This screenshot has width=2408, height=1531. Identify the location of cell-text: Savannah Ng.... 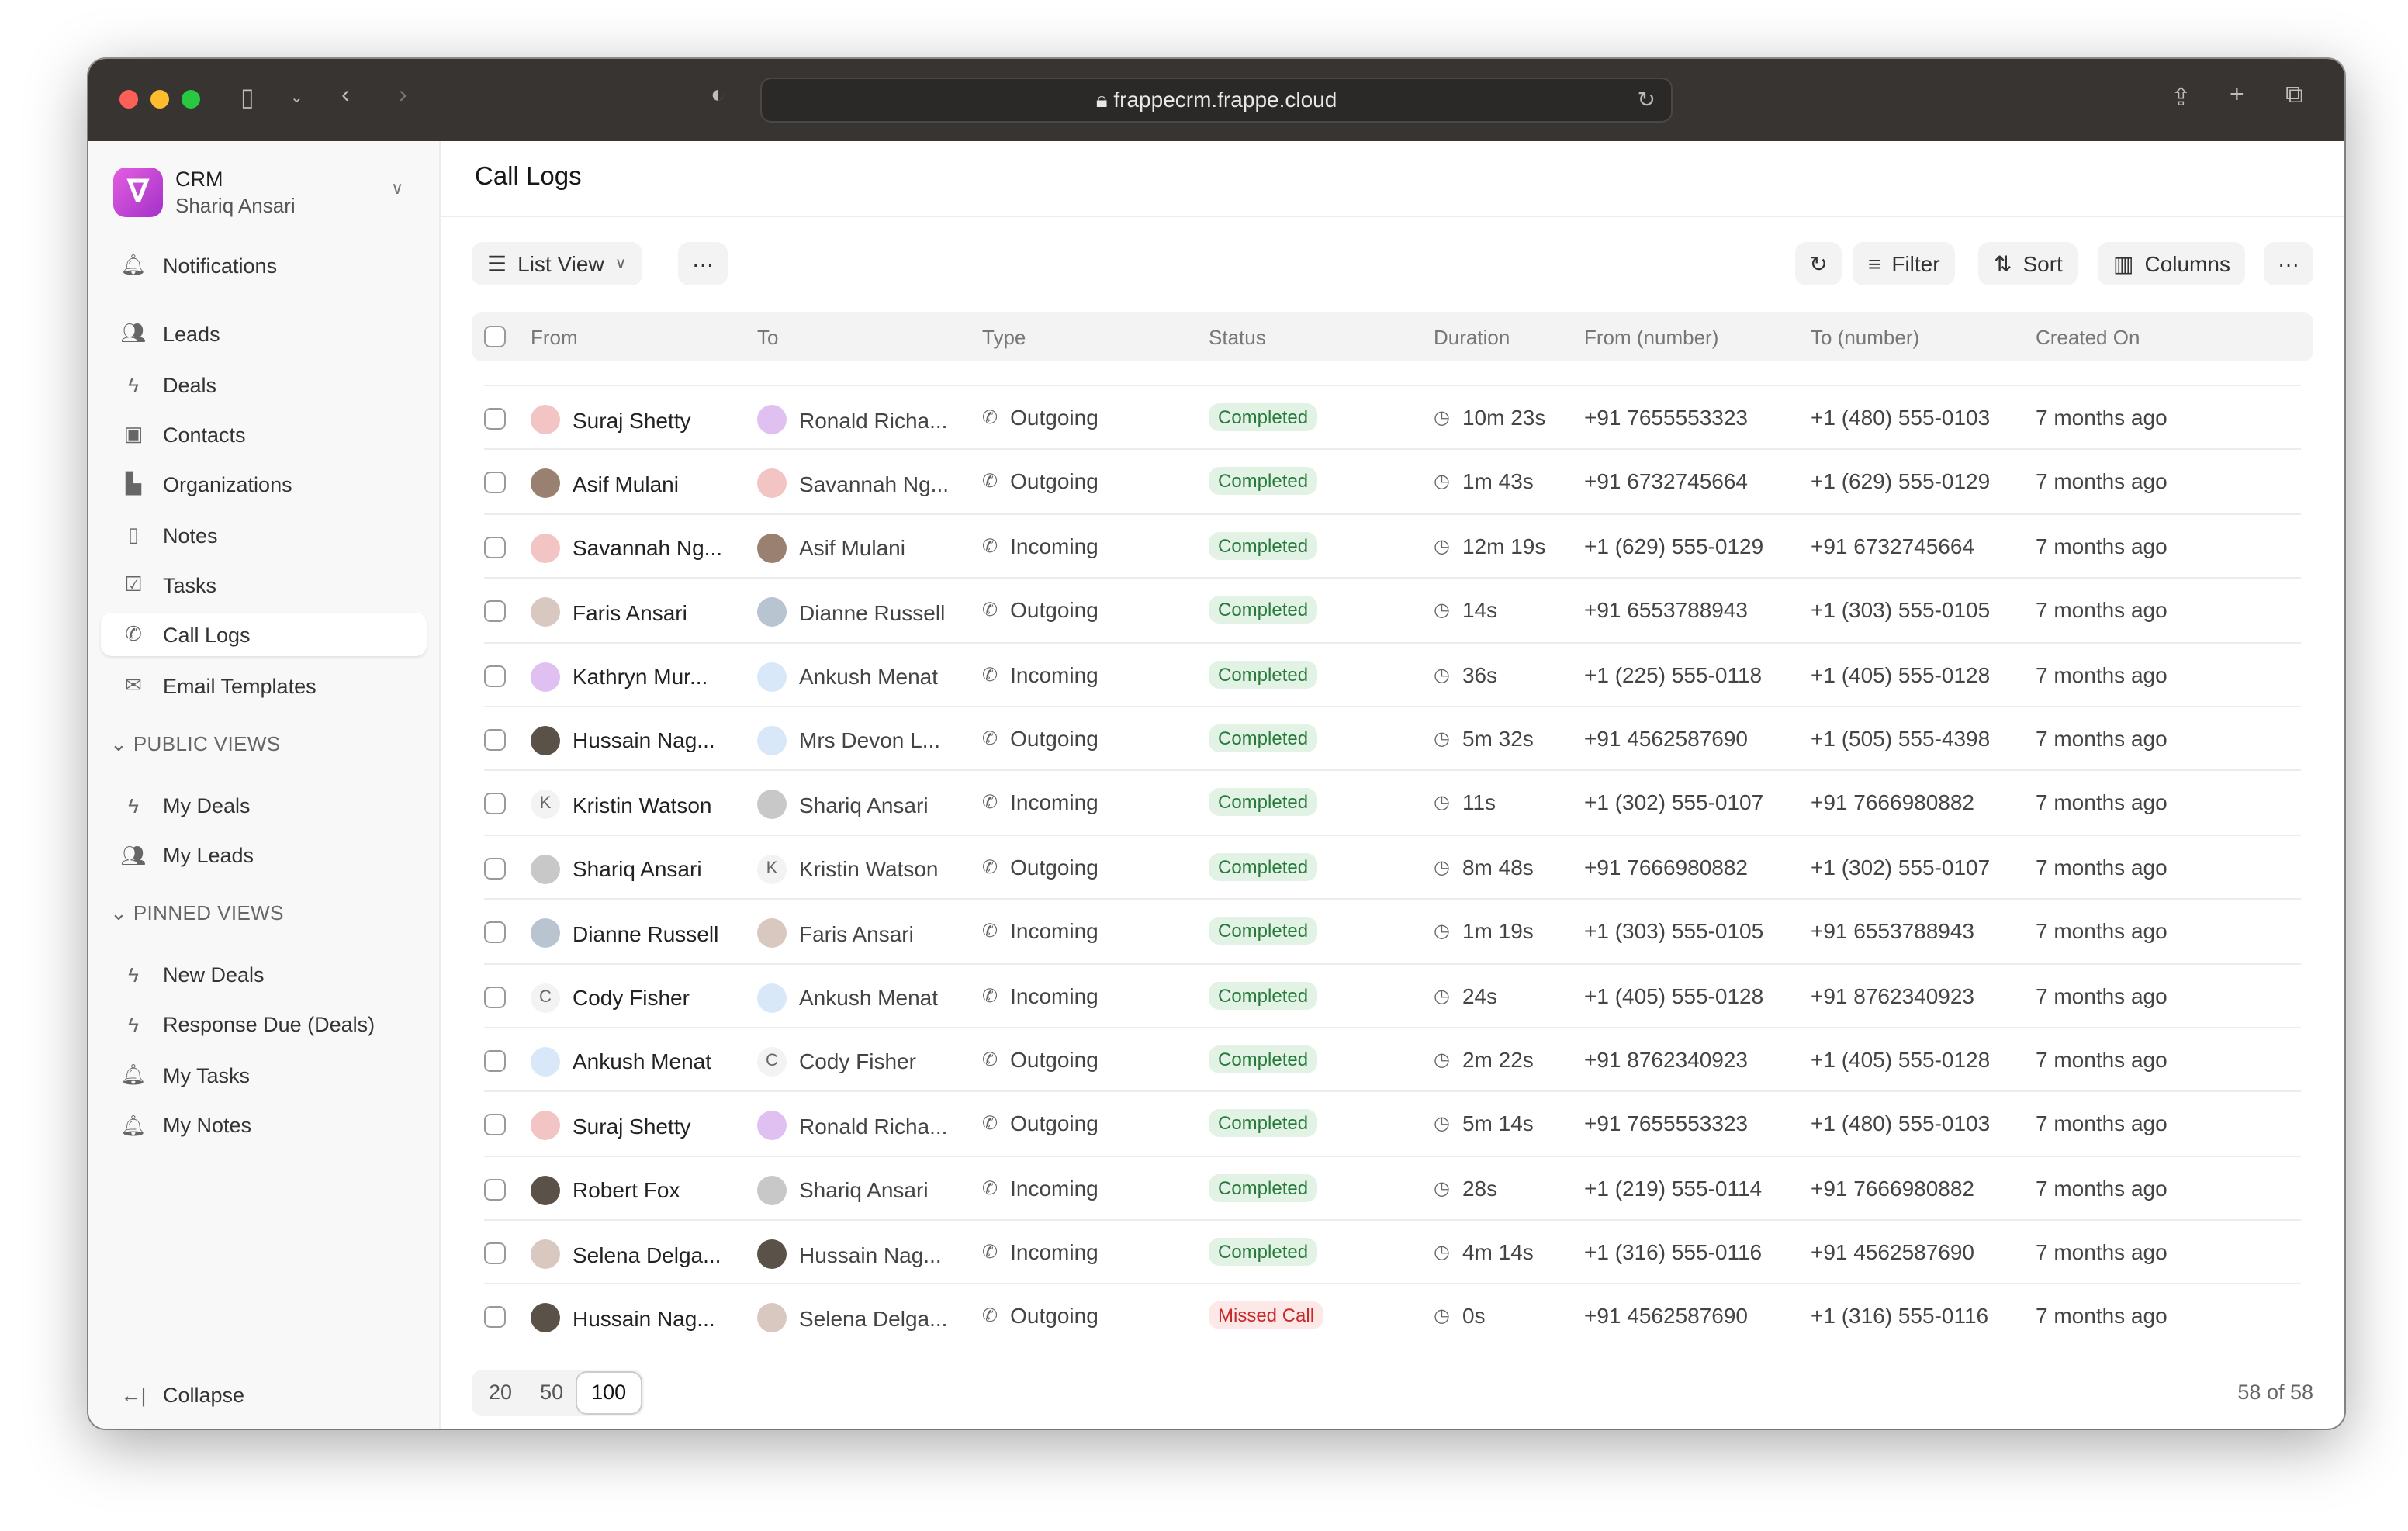
(648, 548).